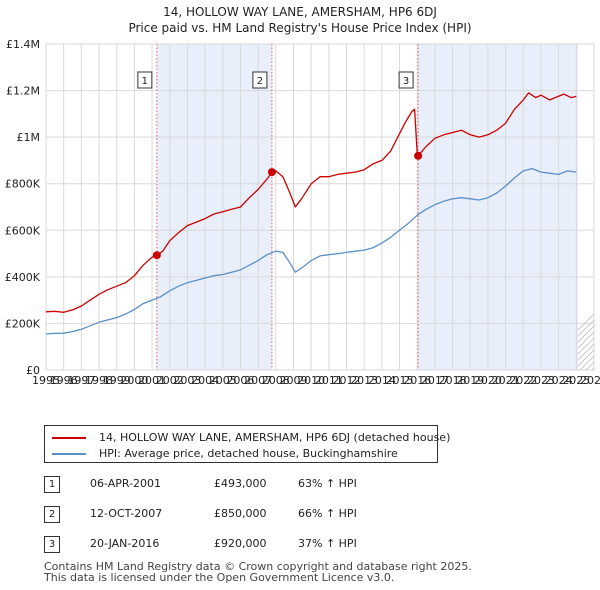  Describe the element at coordinates (46, 380) in the screenshot. I see `x-tick-label: 1995` at that location.